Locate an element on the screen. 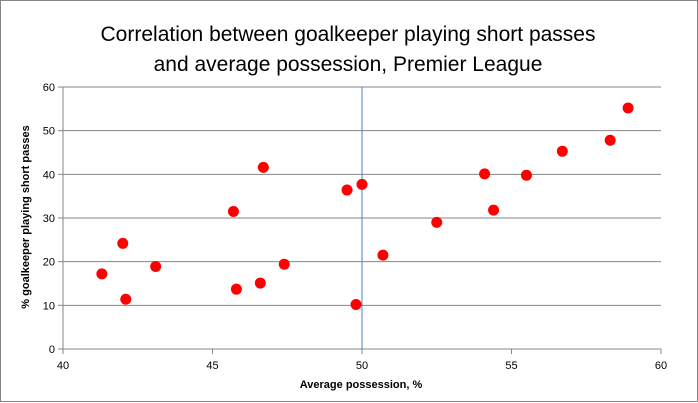 The height and width of the screenshot is (403, 698). chart-title-line-2: and average possession, Premier League is located at coordinates (348, 64).